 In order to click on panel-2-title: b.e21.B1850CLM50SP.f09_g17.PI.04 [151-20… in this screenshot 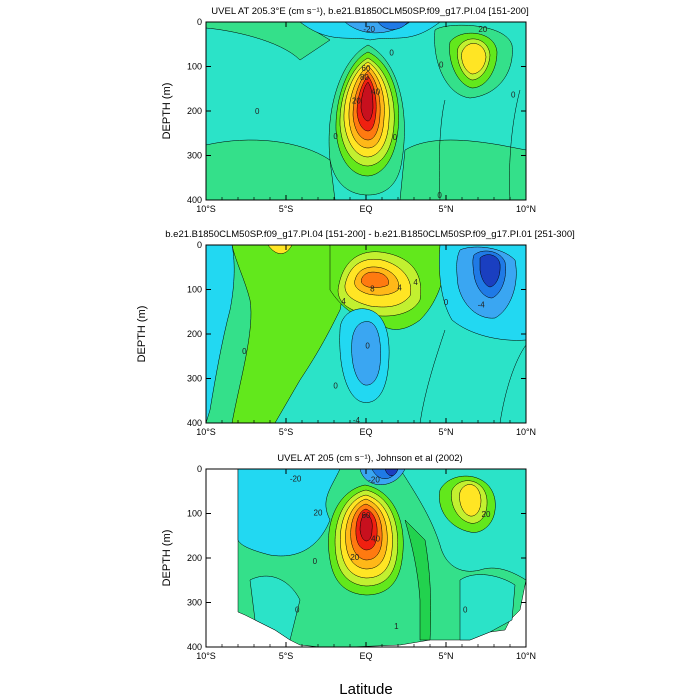, I will do `click(370, 234)`.